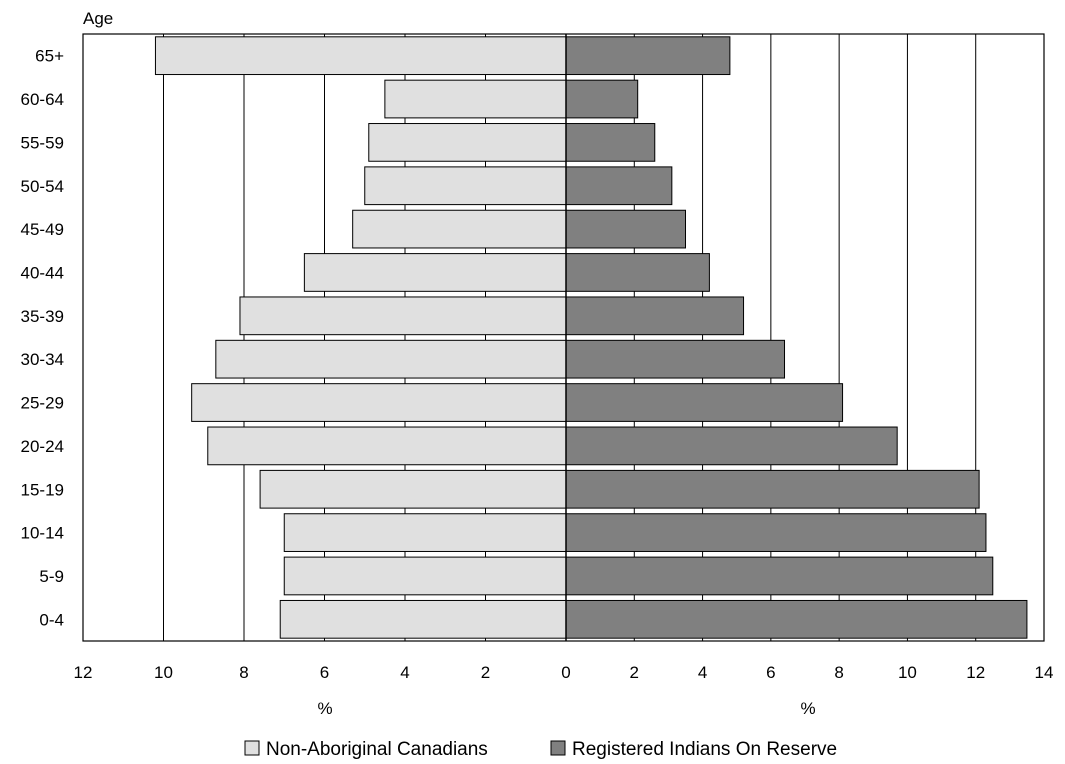 The width and height of the screenshot is (1065, 764). What do you see at coordinates (838, 672) in the screenshot?
I see `right-x-tick-label: 8` at bounding box center [838, 672].